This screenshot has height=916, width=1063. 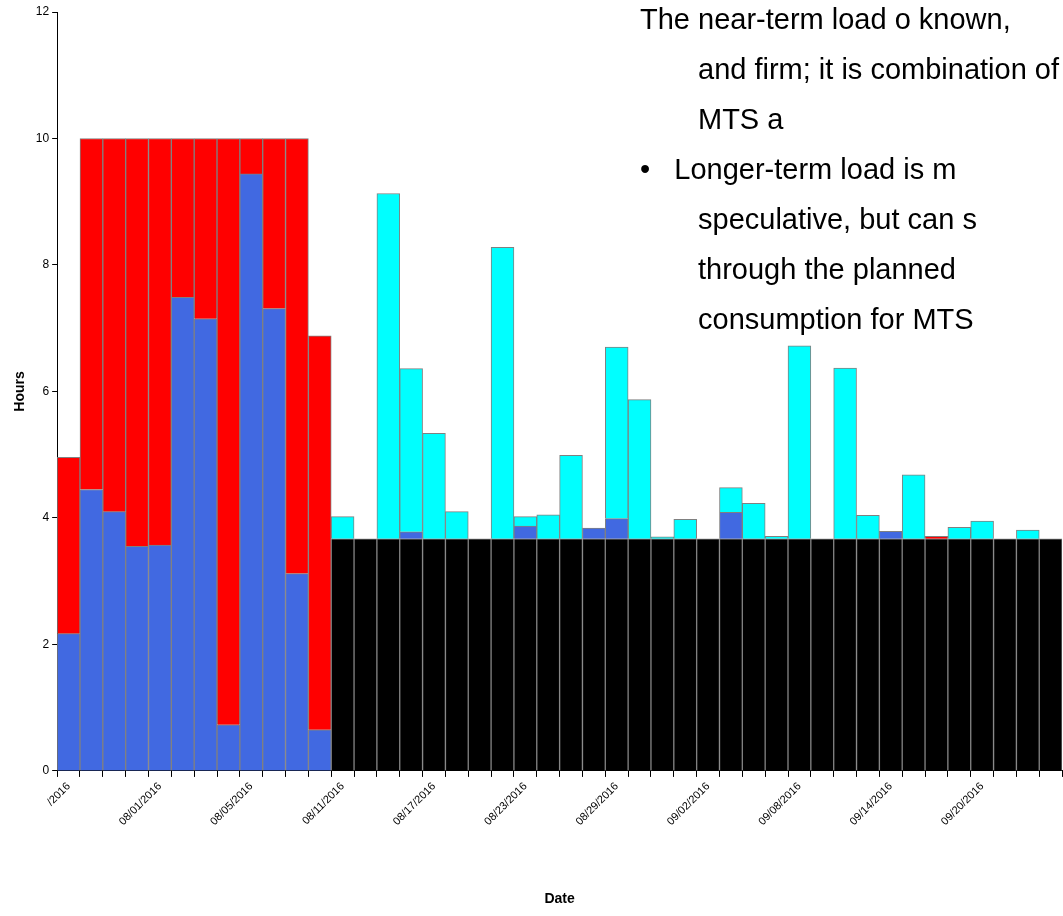 What do you see at coordinates (19, 391) in the screenshot?
I see `y-axis-title: Hours` at bounding box center [19, 391].